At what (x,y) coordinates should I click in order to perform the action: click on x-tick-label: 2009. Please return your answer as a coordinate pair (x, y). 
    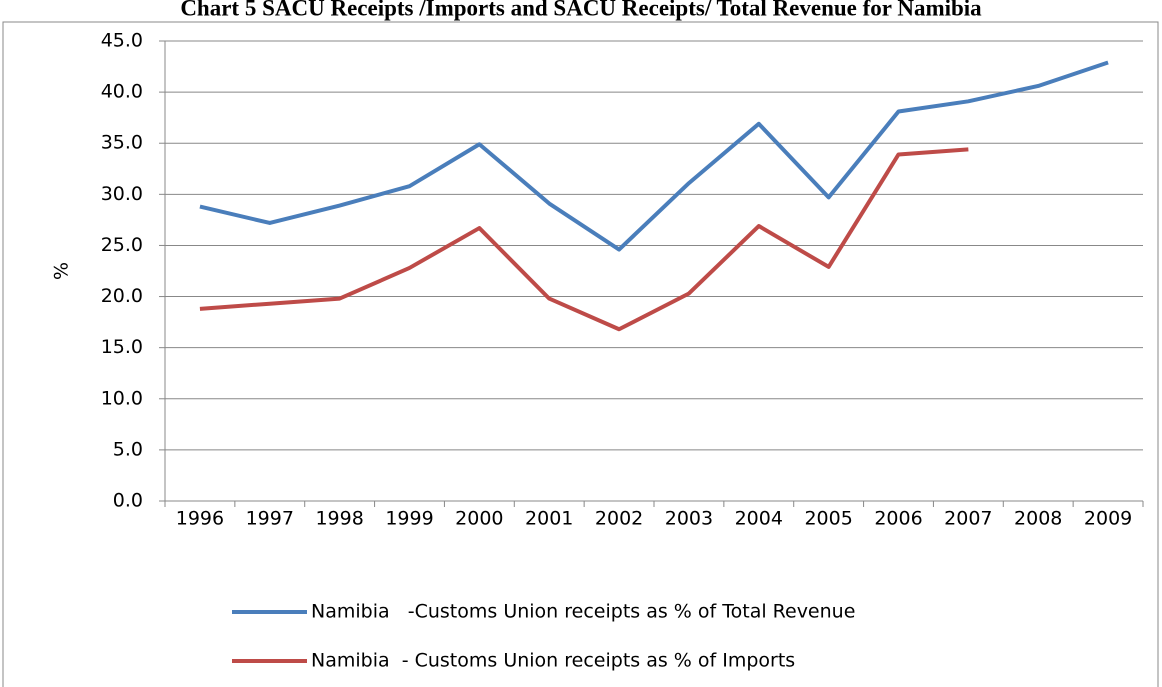
    Looking at the image, I should click on (1108, 519).